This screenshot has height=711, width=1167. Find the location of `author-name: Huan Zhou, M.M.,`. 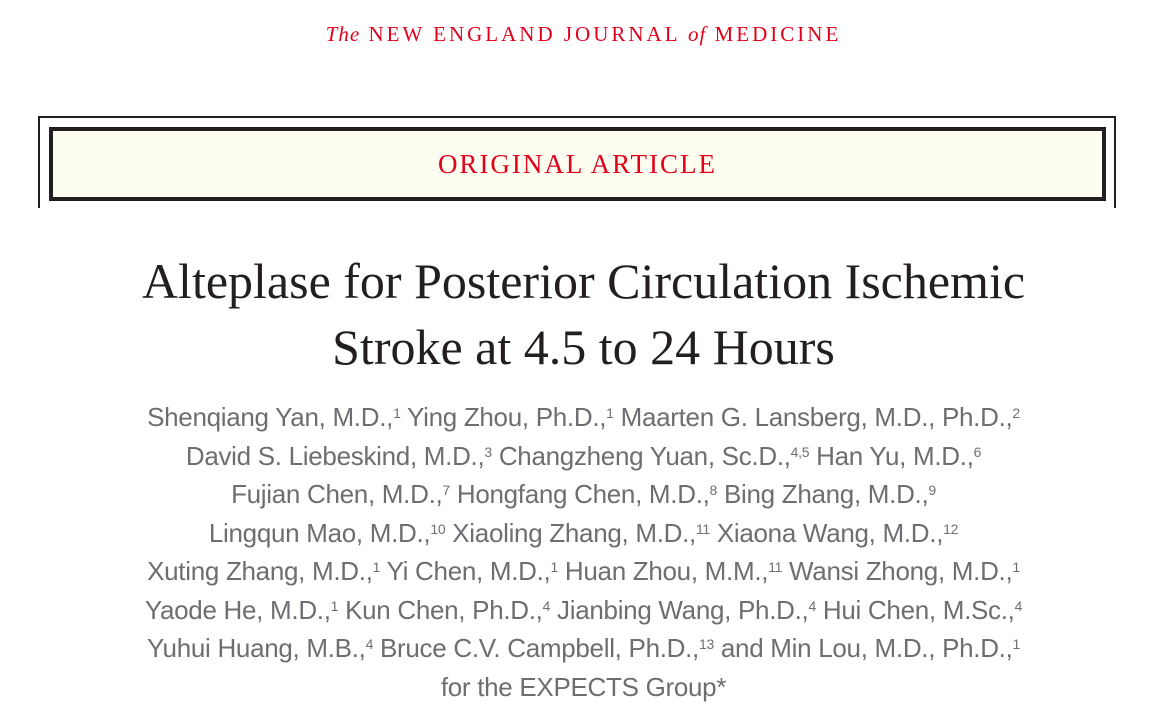

author-name: Huan Zhou, M.M., is located at coordinates (663, 571).